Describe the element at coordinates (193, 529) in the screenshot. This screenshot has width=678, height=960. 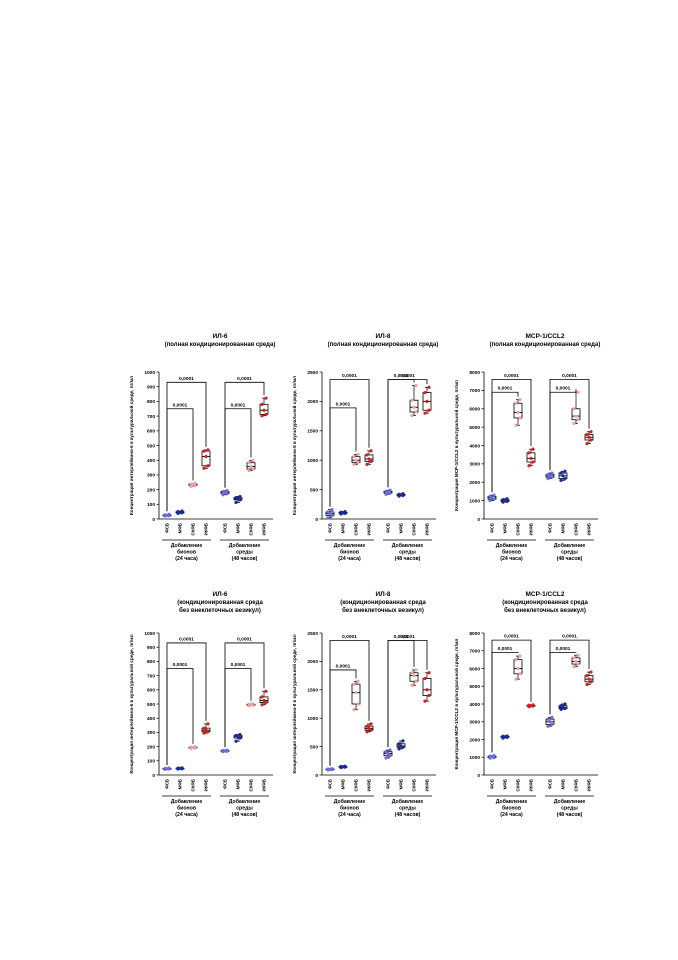
I see `x-tick-label: СКФБ` at that location.